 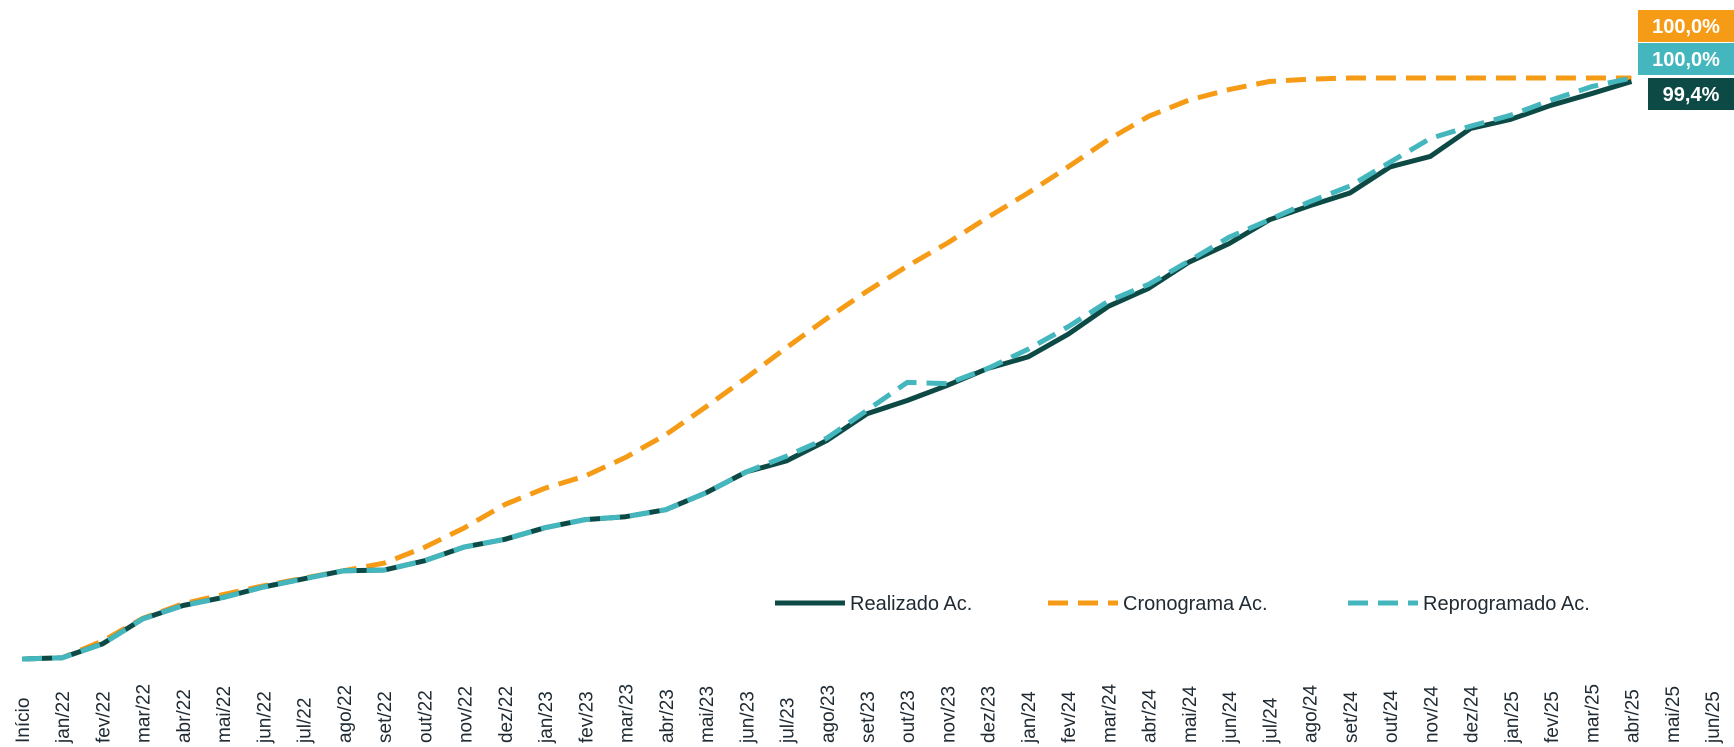 What do you see at coordinates (224, 714) in the screenshot?
I see `x-tick-label: mai/22` at bounding box center [224, 714].